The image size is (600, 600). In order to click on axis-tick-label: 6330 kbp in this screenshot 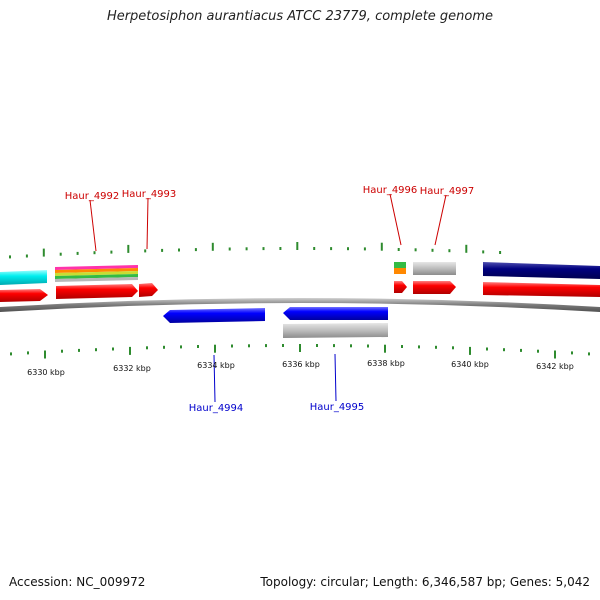, I will do `click(46, 372)`.